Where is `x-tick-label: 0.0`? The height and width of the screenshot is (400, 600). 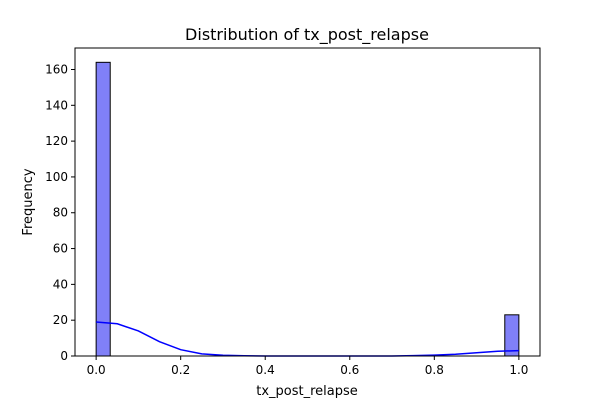 x-tick-label: 0.0 is located at coordinates (96, 370).